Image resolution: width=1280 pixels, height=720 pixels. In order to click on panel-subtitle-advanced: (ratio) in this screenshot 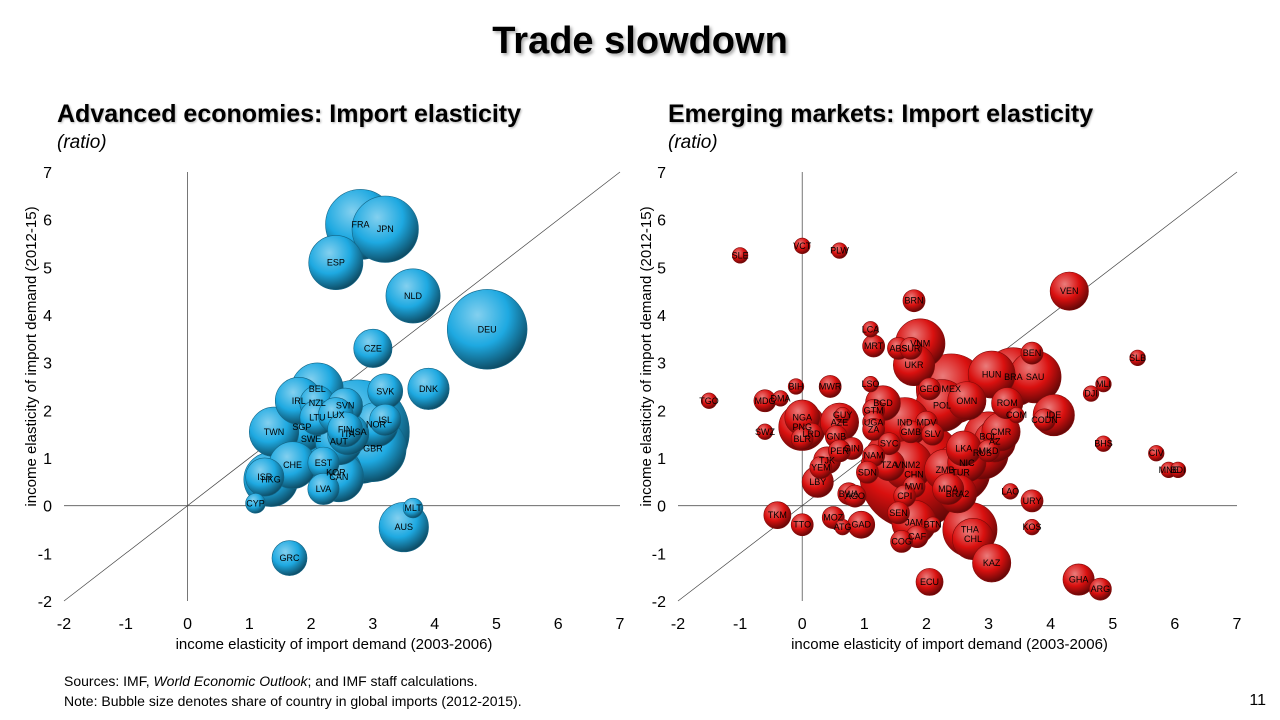, I will do `click(82, 142)`.